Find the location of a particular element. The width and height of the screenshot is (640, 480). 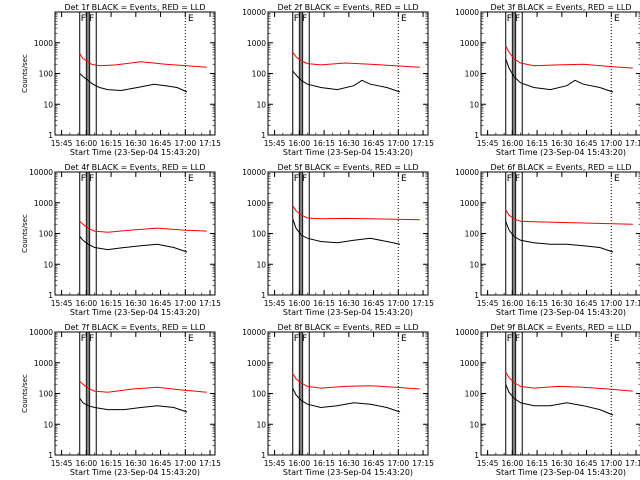

panel-title: Det 8f BLACK = Events, RED = LLD is located at coordinates (347, 327).